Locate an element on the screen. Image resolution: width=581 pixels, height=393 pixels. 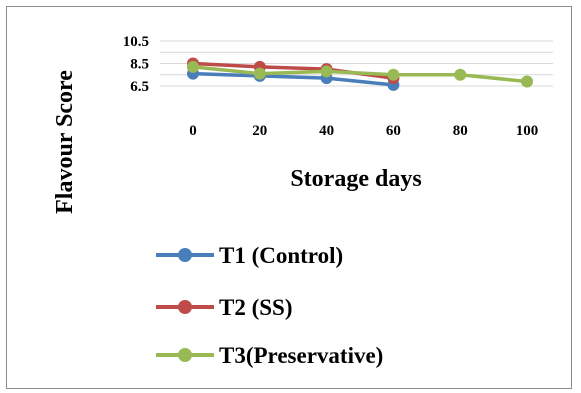
y-axis-title: Flavour Score is located at coordinates (65, 142).